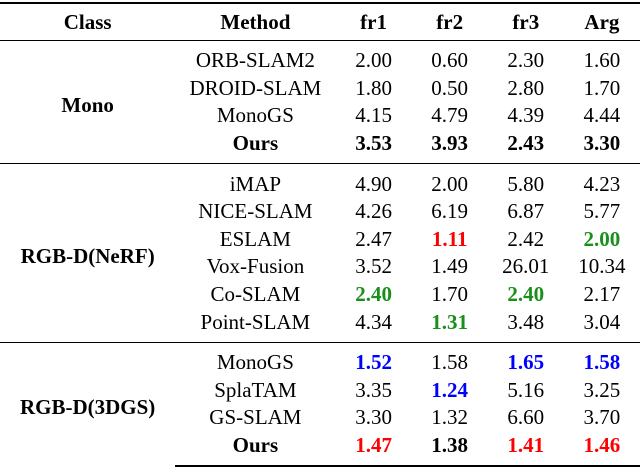 The height and width of the screenshot is (467, 640). What do you see at coordinates (602, 87) in the screenshot?
I see `value-cell-arg: 1.70` at bounding box center [602, 87].